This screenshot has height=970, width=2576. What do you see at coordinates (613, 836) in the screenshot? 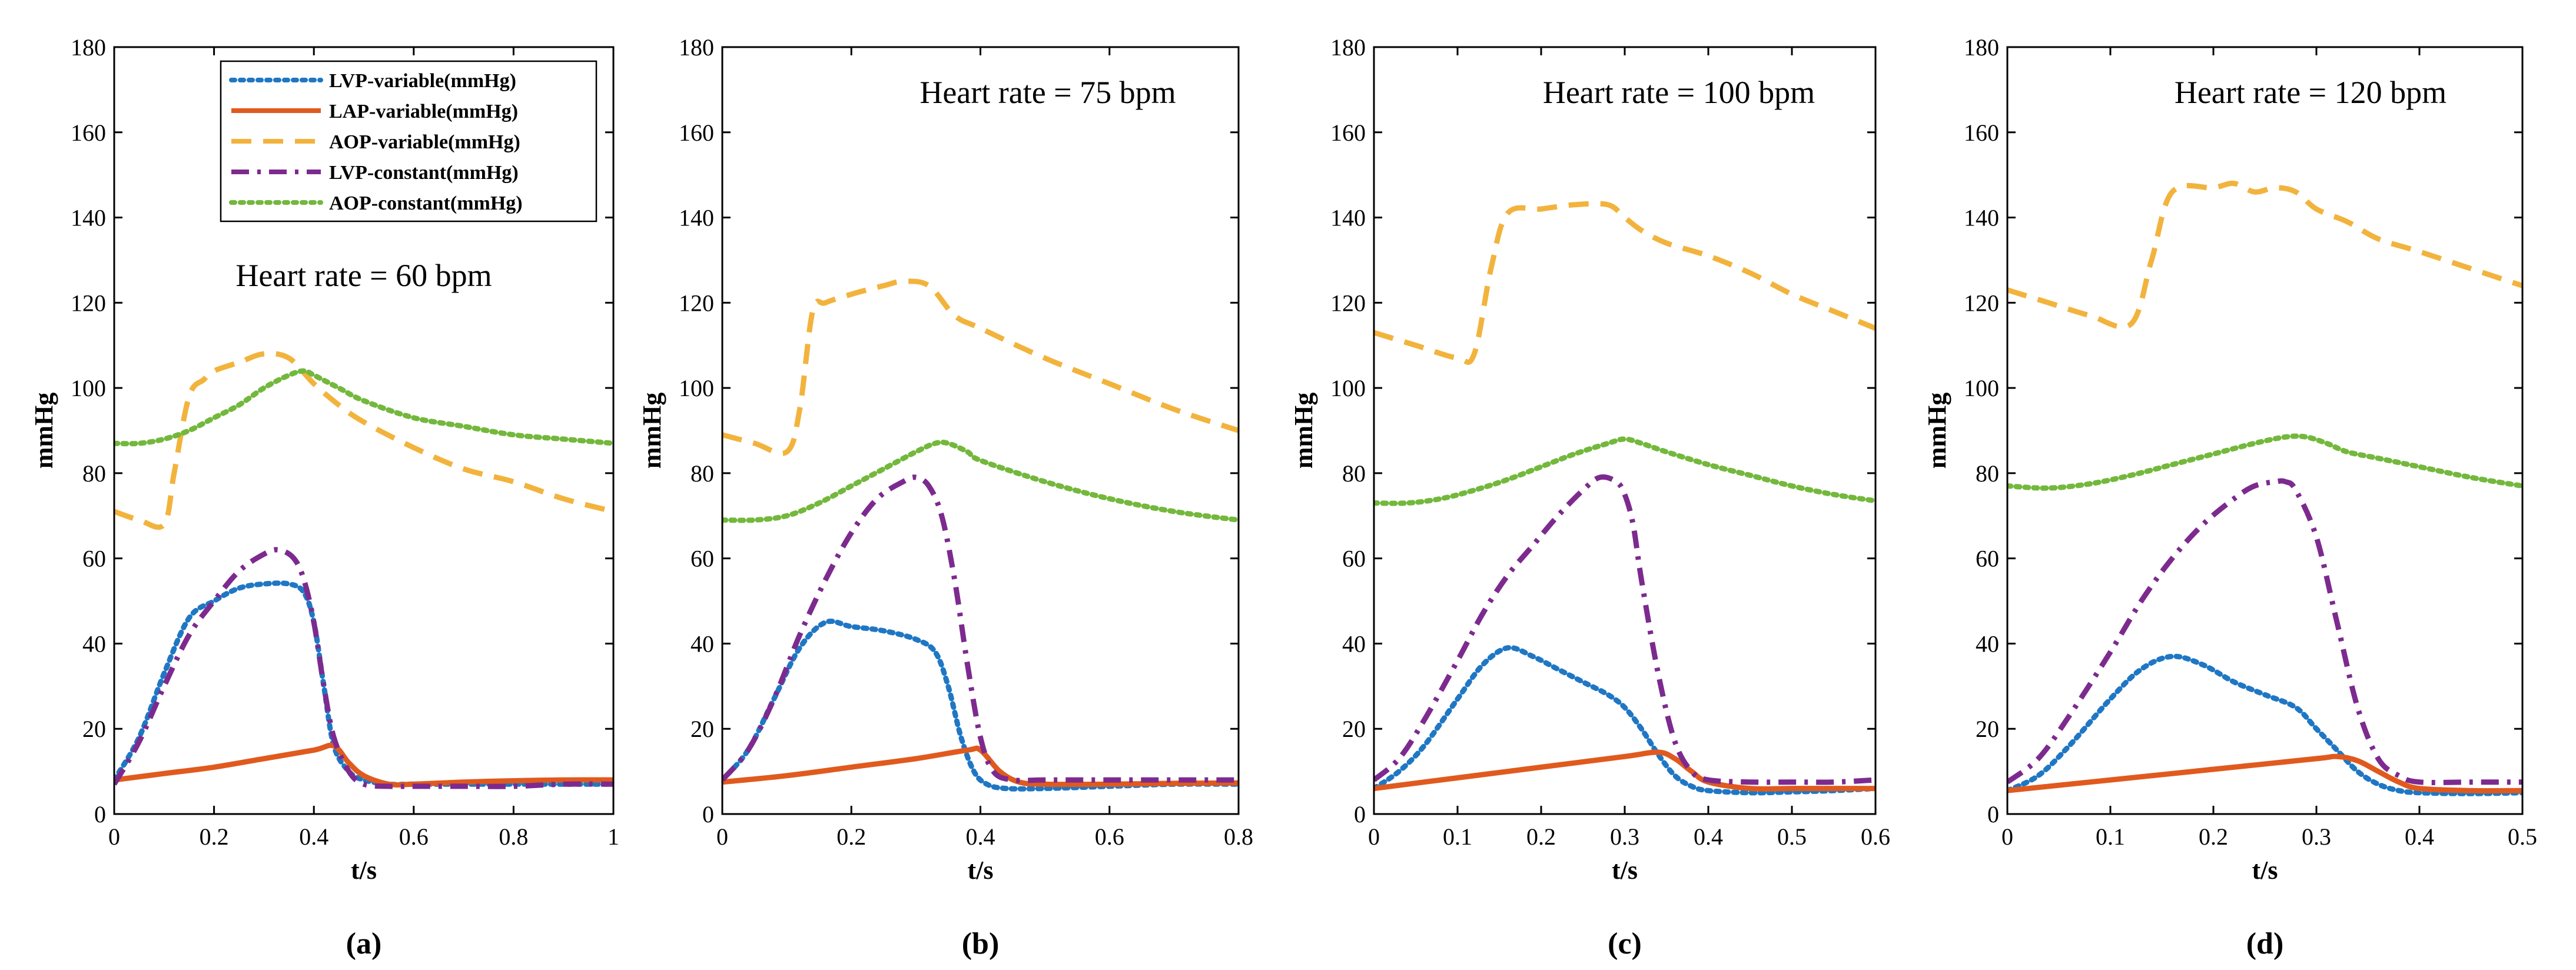
I see `x-tick-label: 1` at bounding box center [613, 836].